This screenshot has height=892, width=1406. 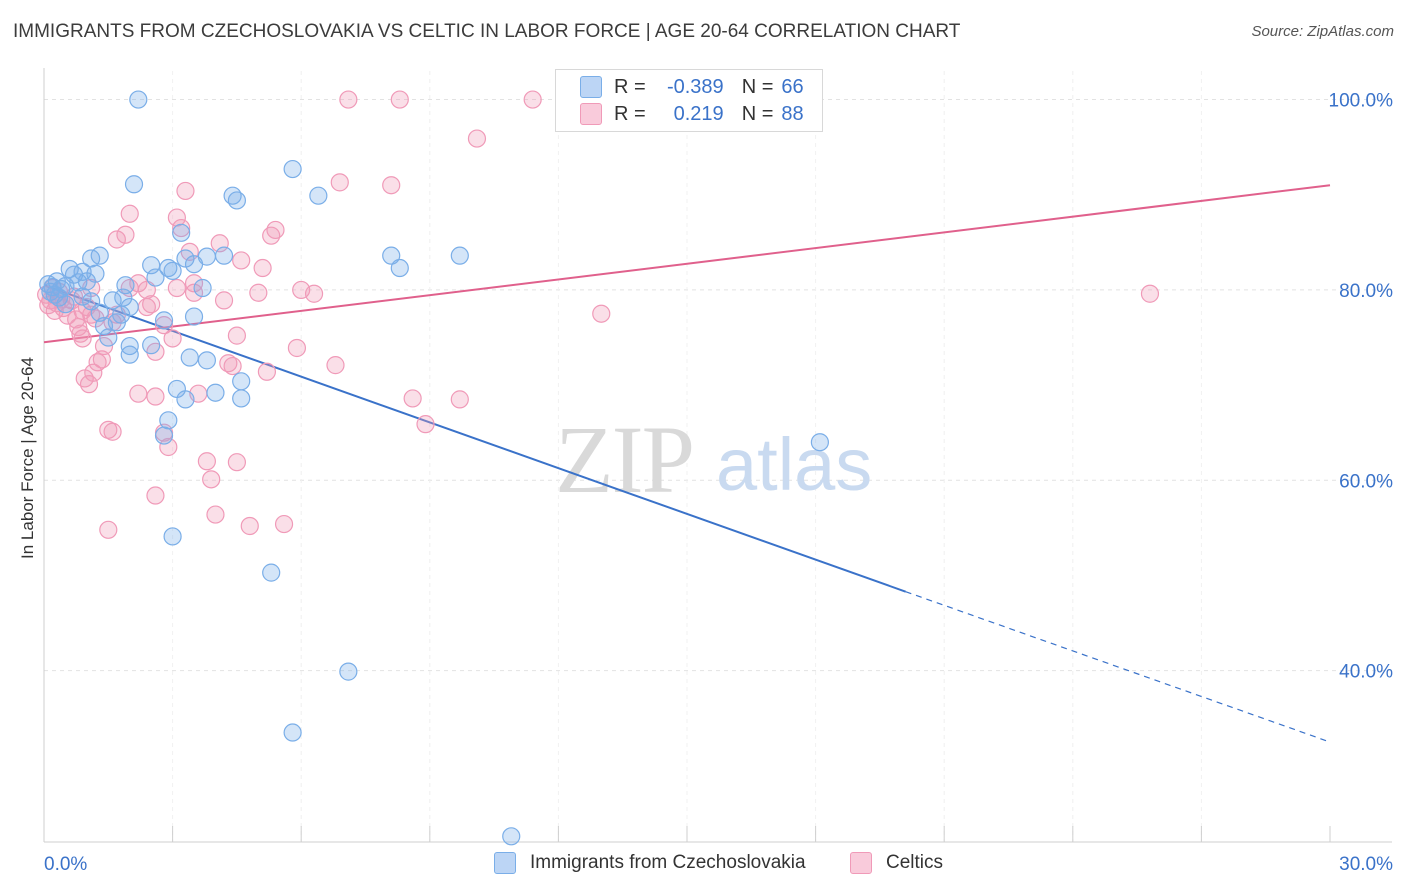 What do you see at coordinates (1361, 101) in the screenshot?
I see `y-tick-label: 100.0%` at bounding box center [1361, 101].